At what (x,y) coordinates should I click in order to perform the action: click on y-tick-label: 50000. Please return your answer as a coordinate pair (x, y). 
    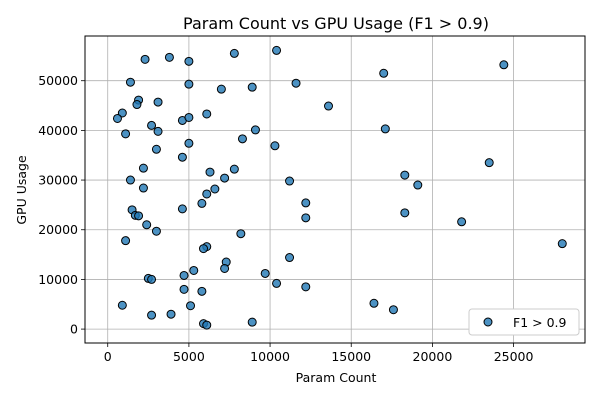
    Looking at the image, I should click on (58, 80).